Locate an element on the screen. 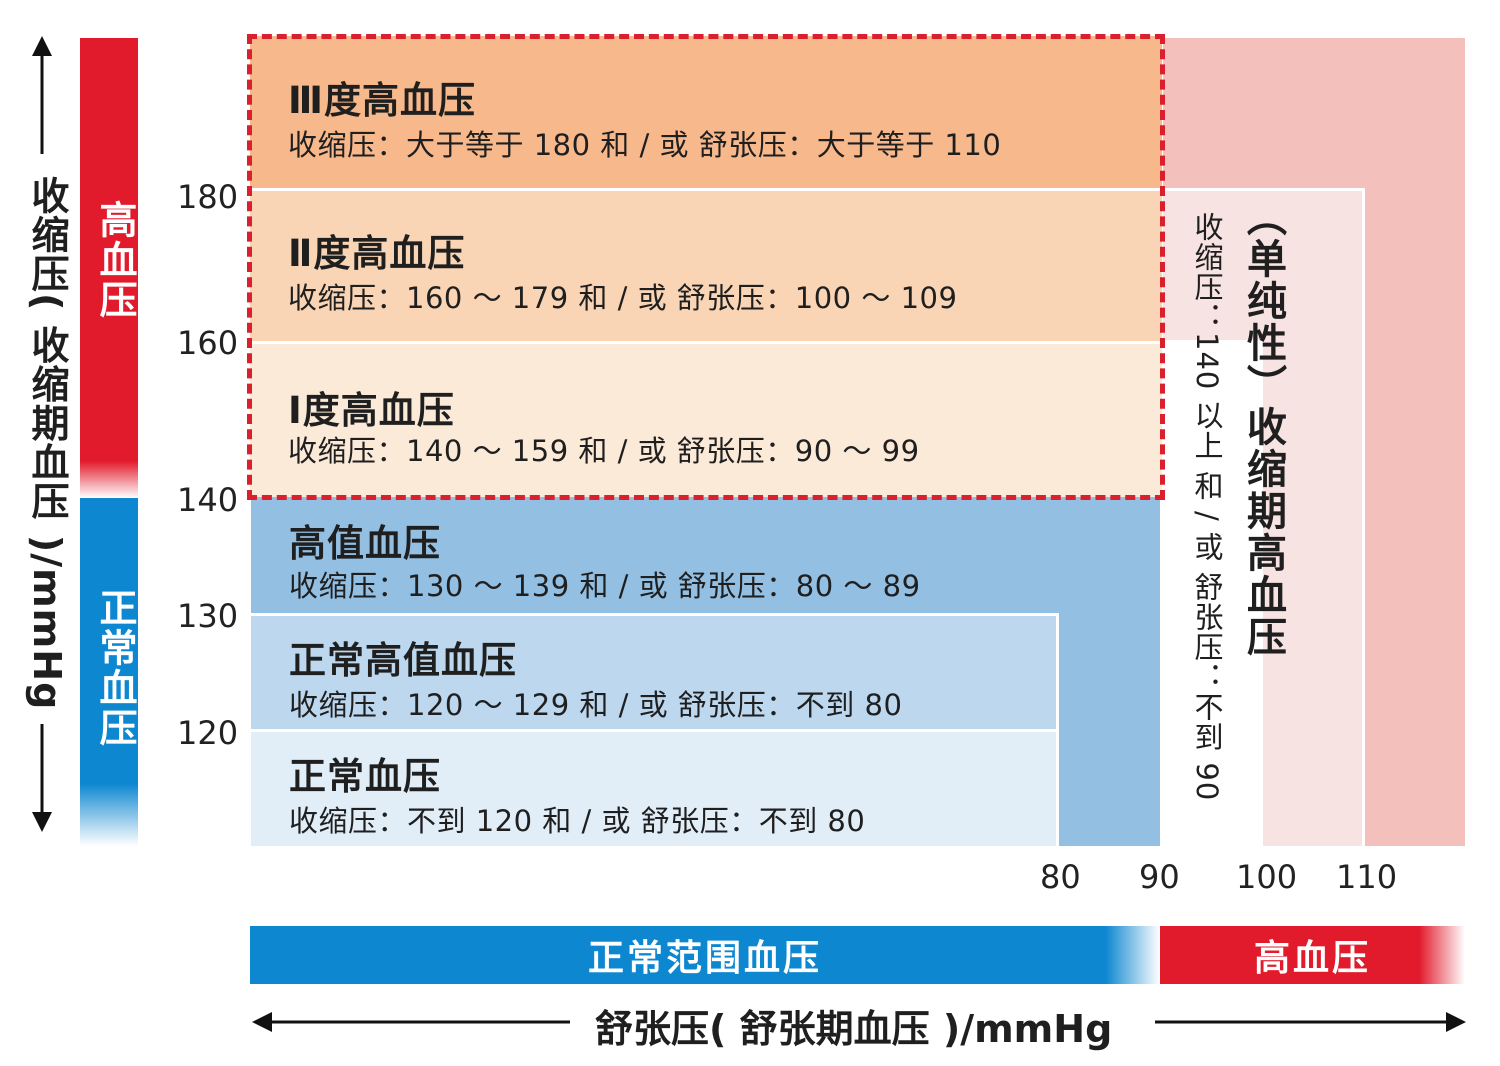 The height and width of the screenshot is (1066, 1500). y-tick: 120 is located at coordinates (208, 733).